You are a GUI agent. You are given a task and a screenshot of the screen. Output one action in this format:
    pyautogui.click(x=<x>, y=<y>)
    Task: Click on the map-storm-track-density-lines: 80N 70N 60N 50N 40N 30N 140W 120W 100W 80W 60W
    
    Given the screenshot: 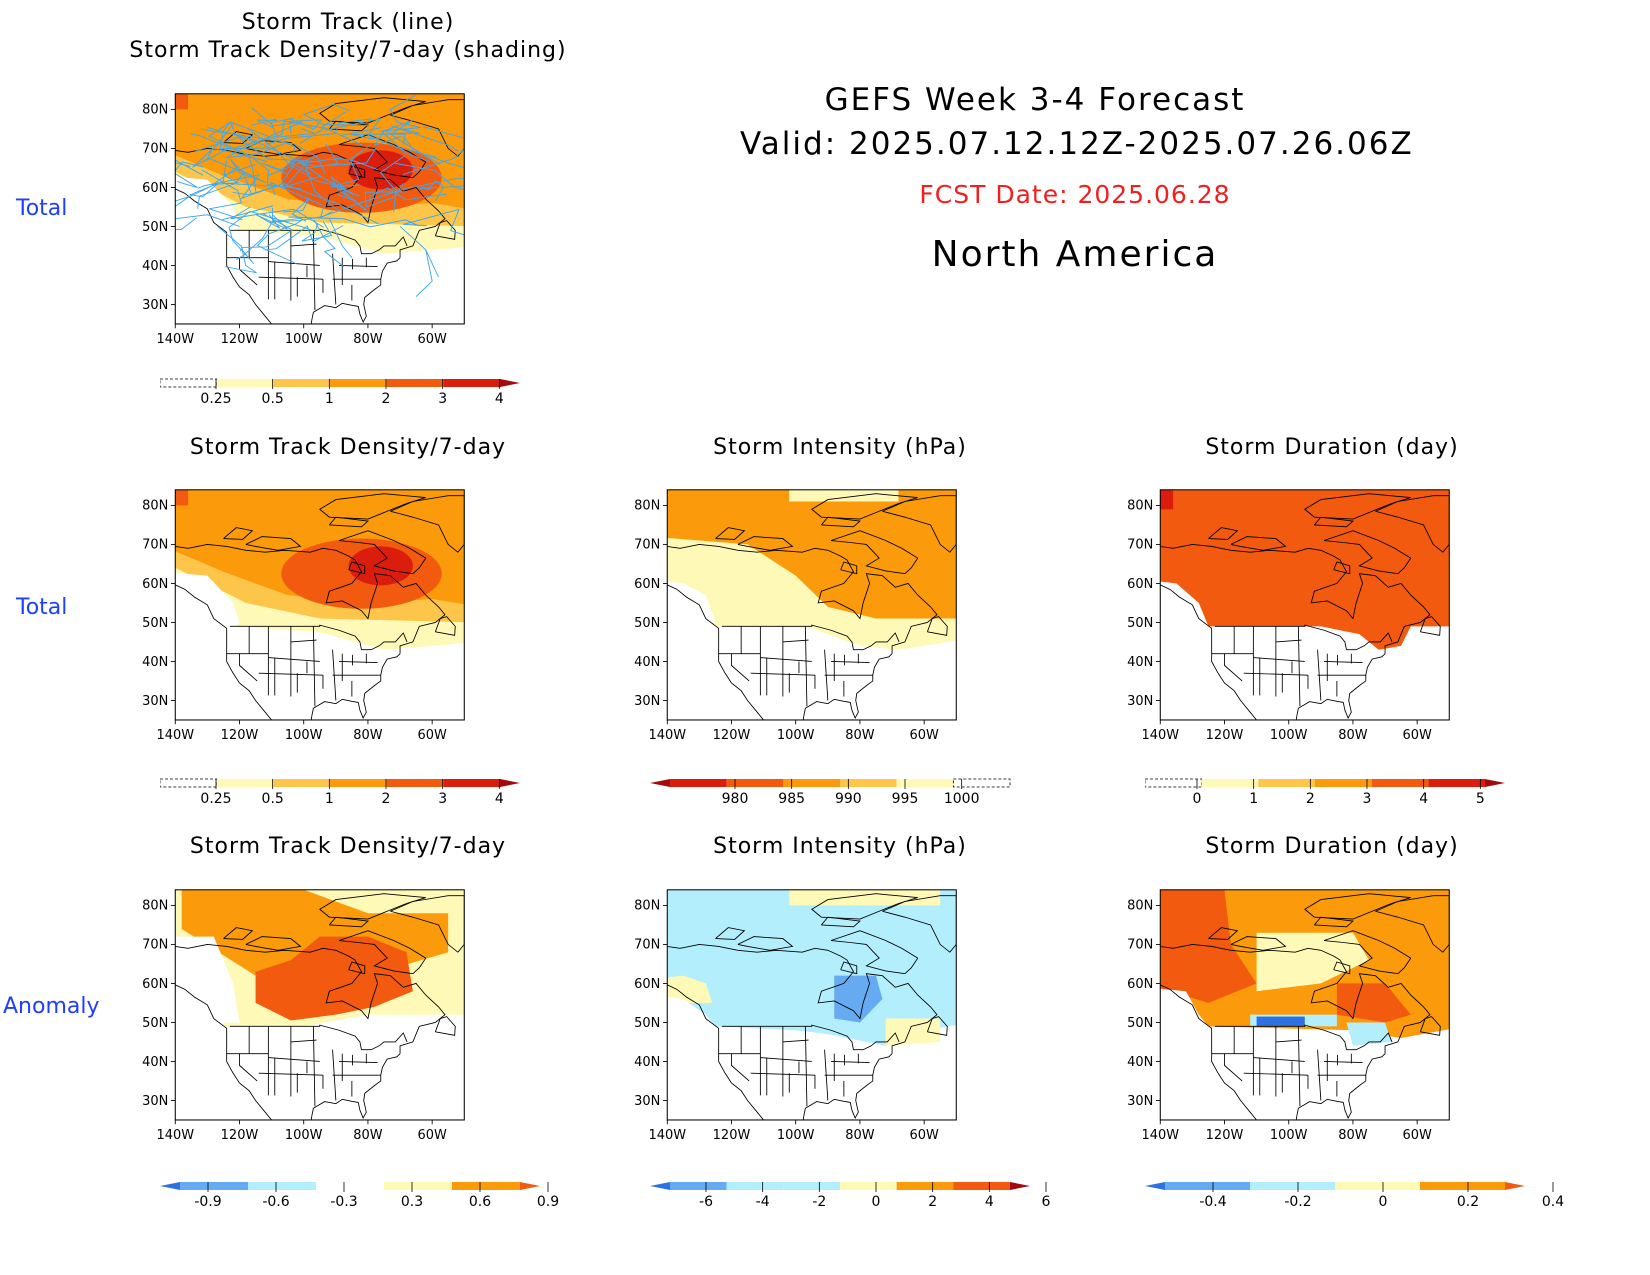 What is the action you would take?
    pyautogui.click(x=304, y=221)
    